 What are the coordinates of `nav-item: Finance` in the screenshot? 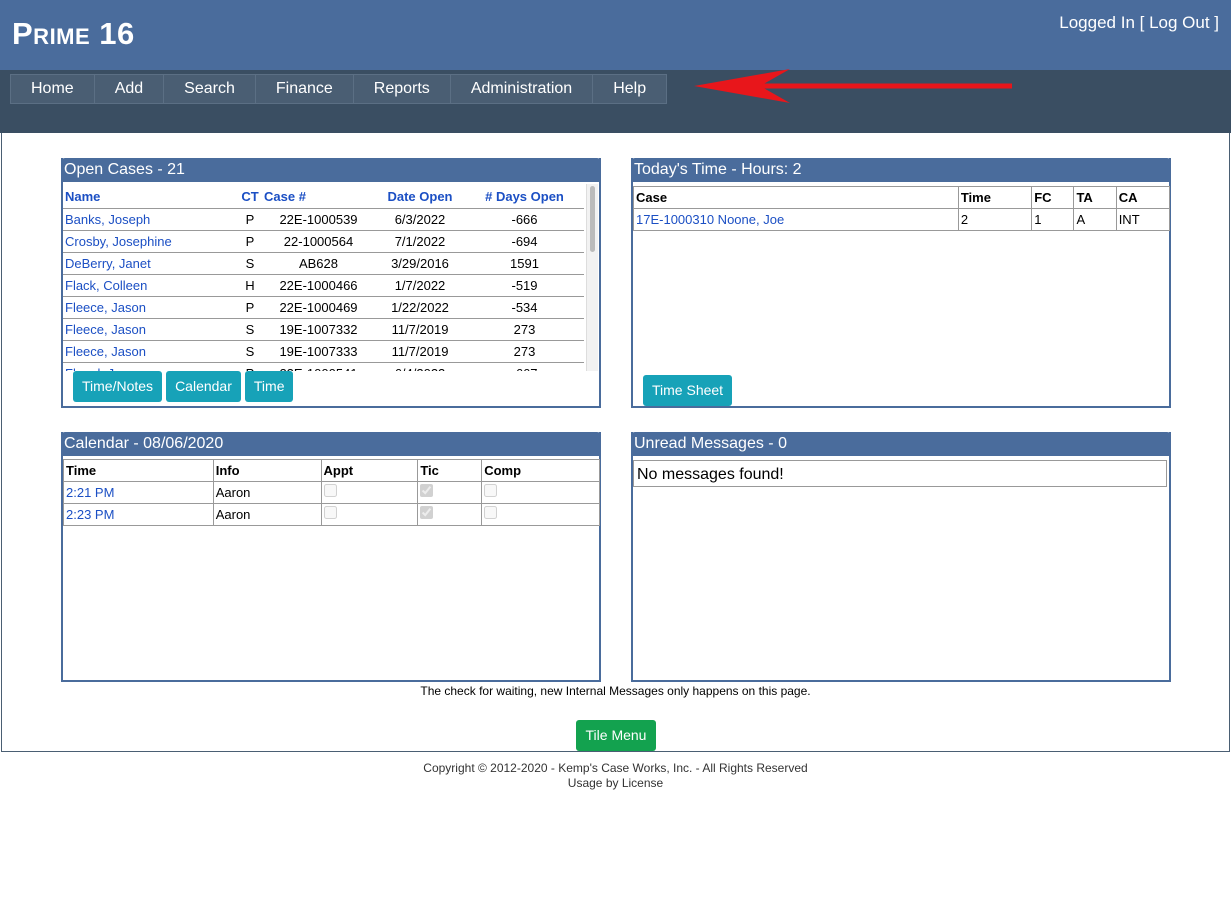 It's located at (305, 89).